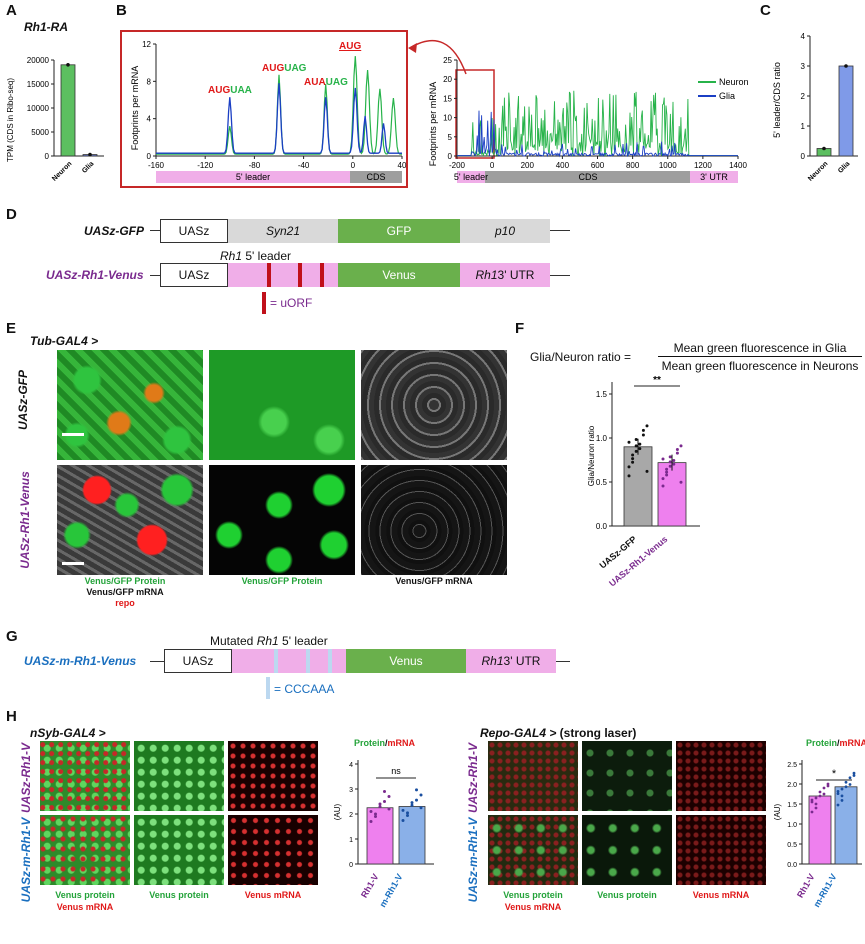 This screenshot has height=944, width=865. What do you see at coordinates (434, 520) in the screenshot?
I see `e-img-r2c3` at bounding box center [434, 520].